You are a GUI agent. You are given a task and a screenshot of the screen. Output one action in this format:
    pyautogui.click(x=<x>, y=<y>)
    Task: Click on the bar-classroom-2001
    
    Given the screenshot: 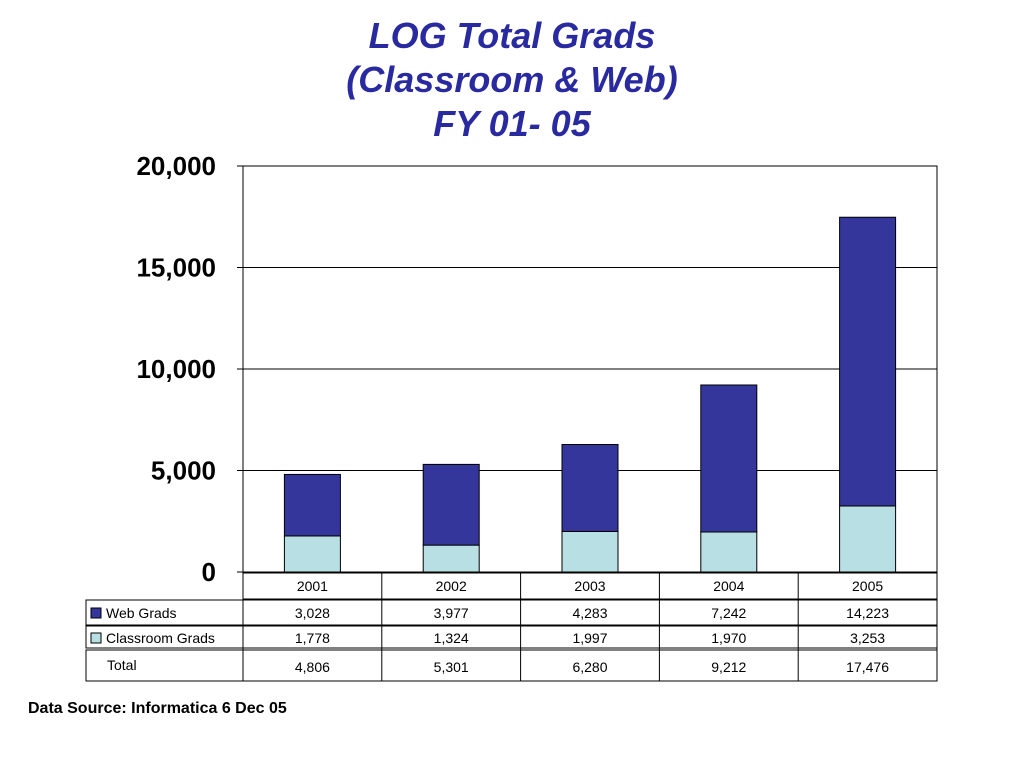 What is the action you would take?
    pyautogui.click(x=312, y=554)
    